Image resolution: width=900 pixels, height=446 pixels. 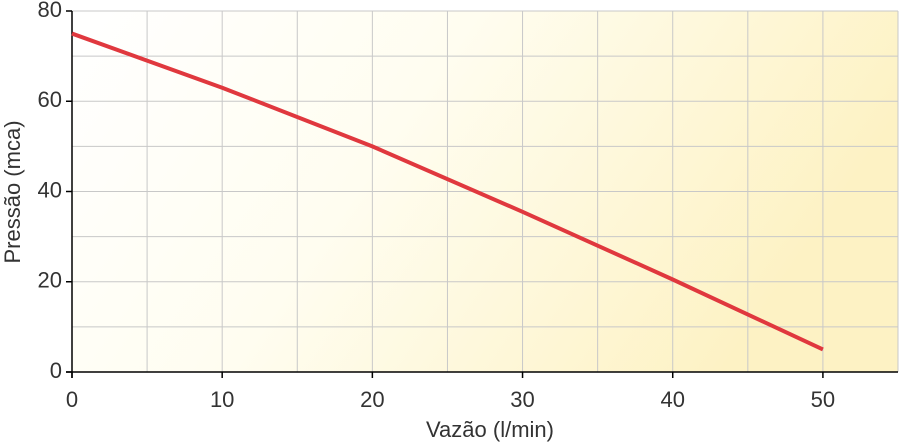 I want to click on x-tick-label: 20, so click(x=372, y=399).